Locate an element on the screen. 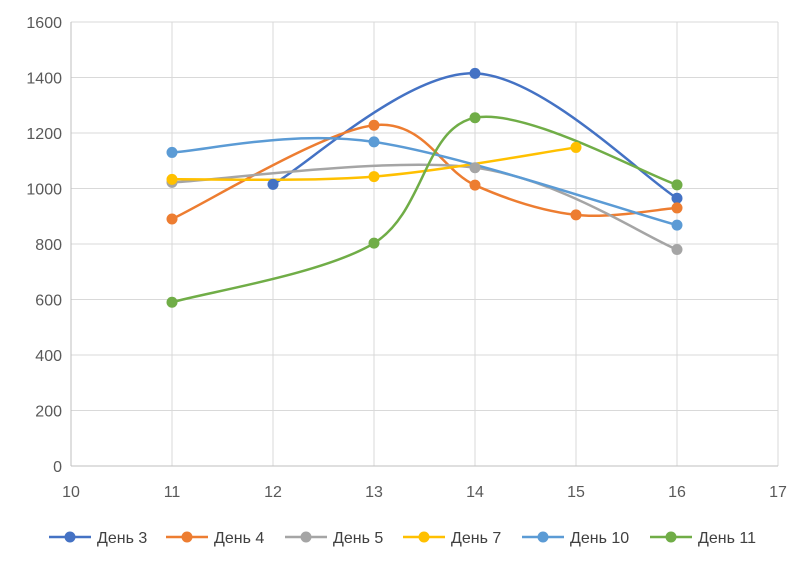 This screenshot has height=561, width=803. legend-item-4: День 7 is located at coordinates (452, 538).